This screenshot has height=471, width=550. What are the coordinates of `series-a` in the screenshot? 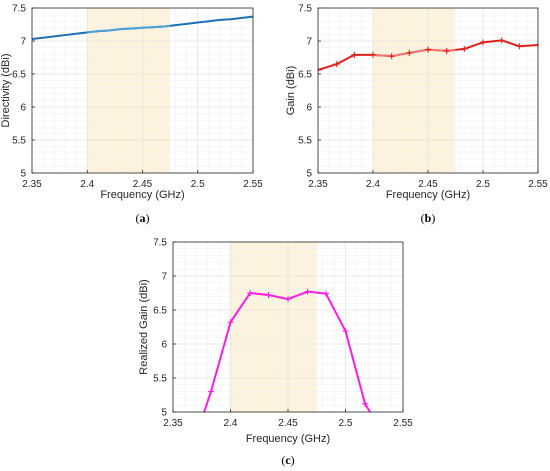 It's located at (142, 28).